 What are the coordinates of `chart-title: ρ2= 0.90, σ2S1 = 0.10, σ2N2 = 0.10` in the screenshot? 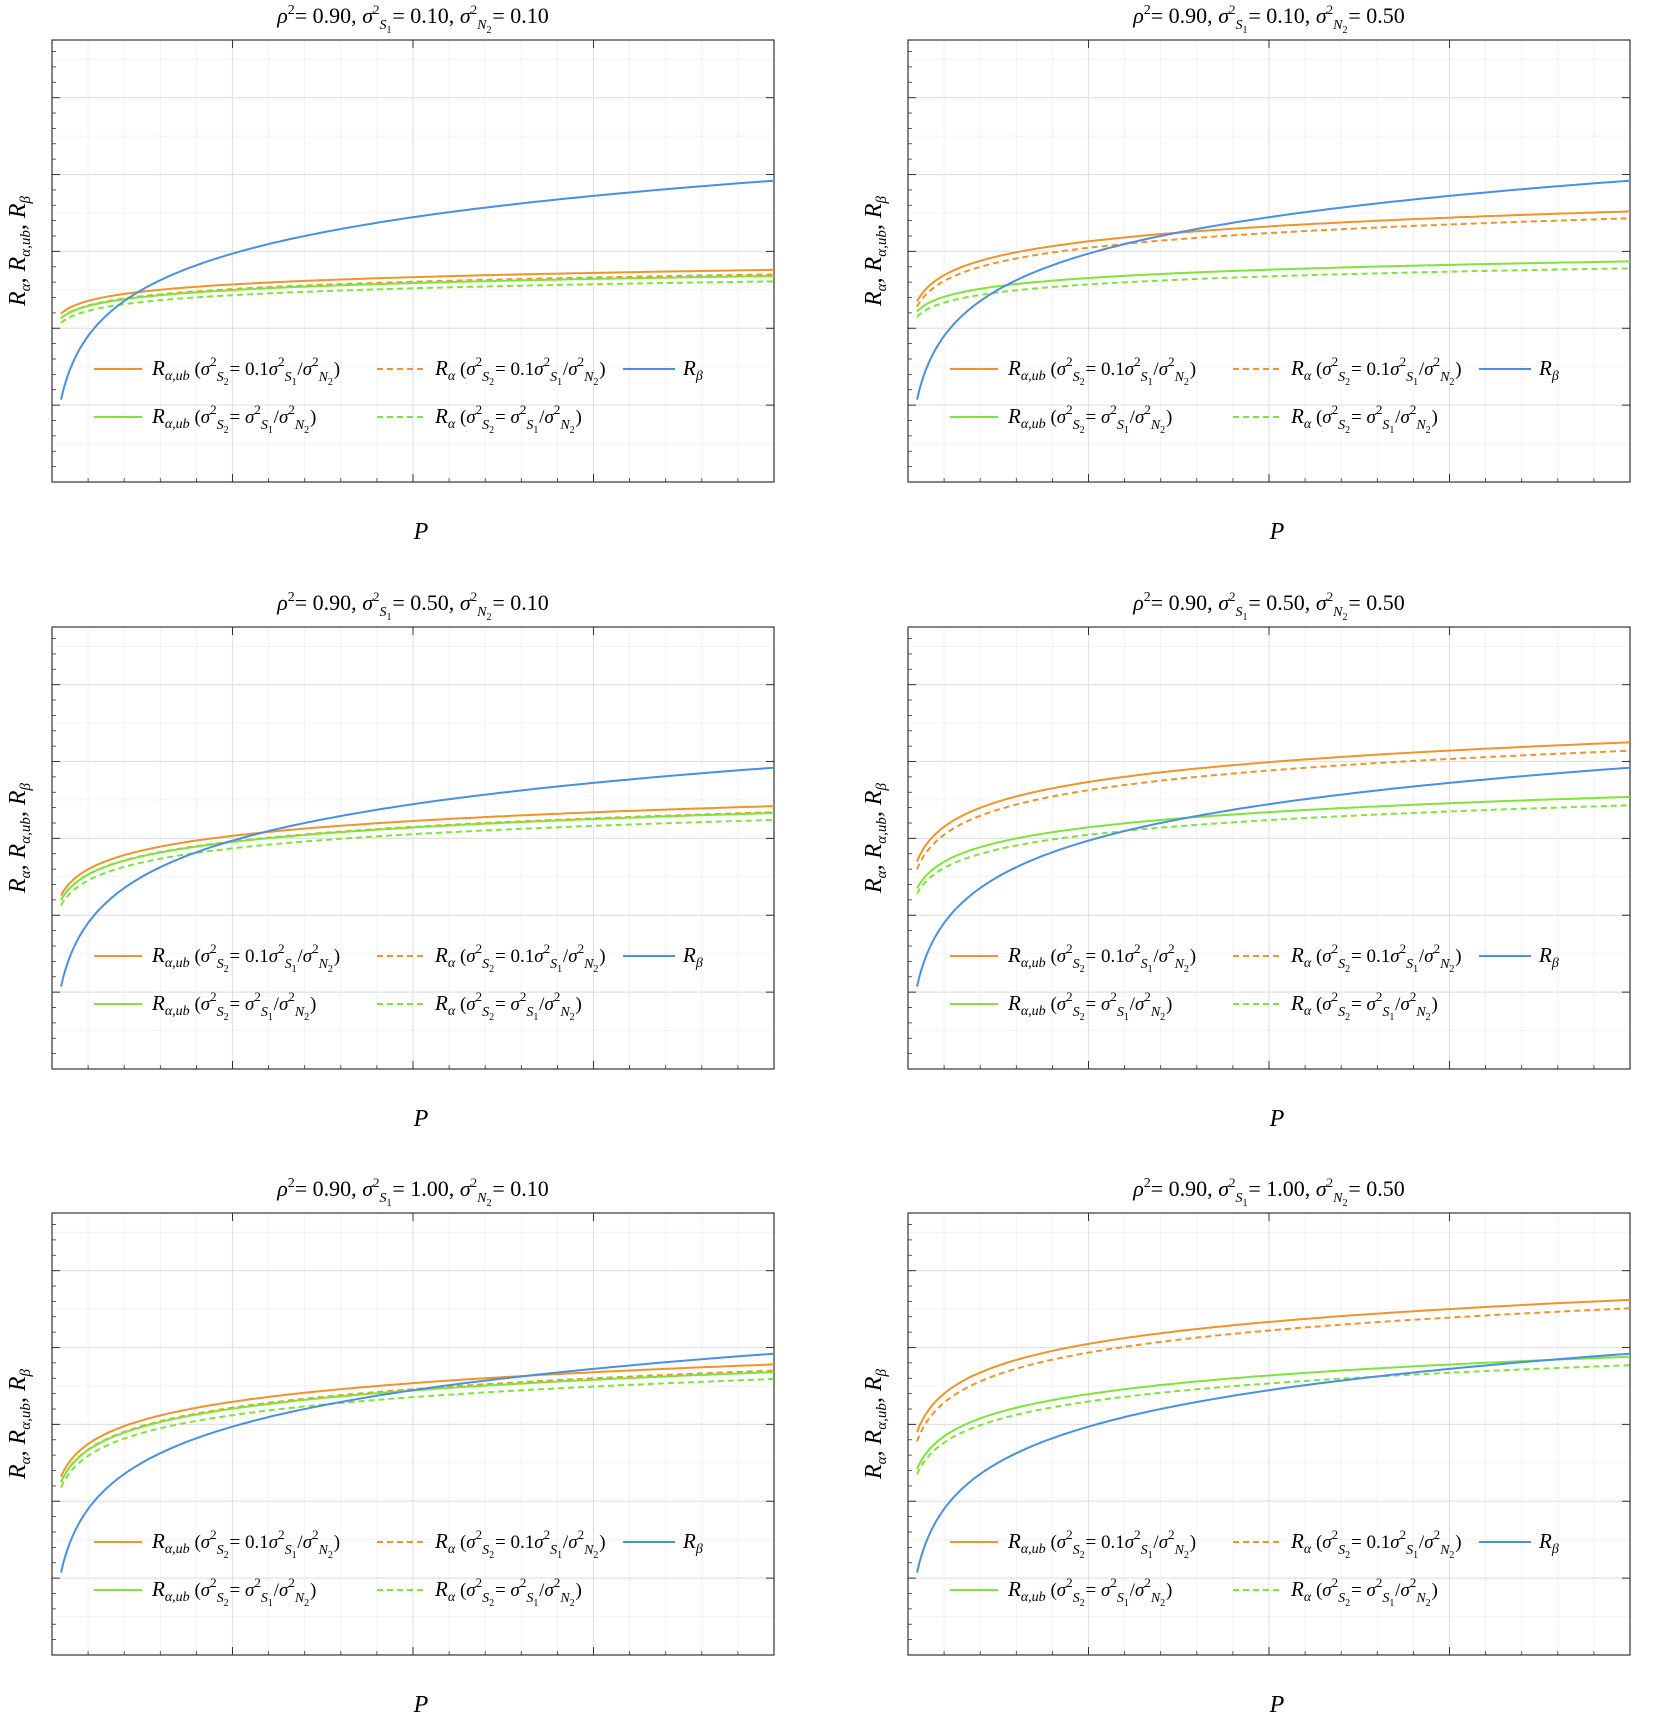 It's located at (412, 19).